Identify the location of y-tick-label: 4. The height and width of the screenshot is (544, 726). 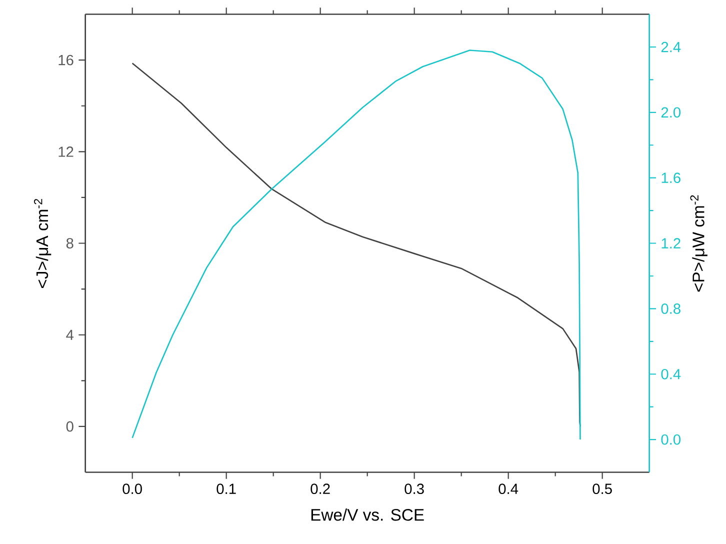
(70, 335).